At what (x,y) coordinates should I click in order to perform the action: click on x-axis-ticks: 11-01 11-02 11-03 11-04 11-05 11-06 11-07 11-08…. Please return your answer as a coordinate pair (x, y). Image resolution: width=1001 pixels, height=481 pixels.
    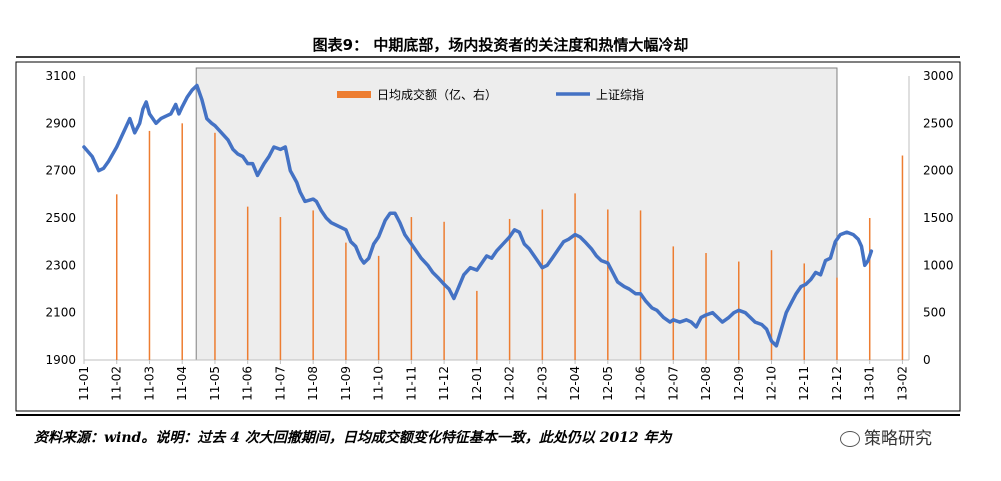
    Looking at the image, I should click on (493, 380).